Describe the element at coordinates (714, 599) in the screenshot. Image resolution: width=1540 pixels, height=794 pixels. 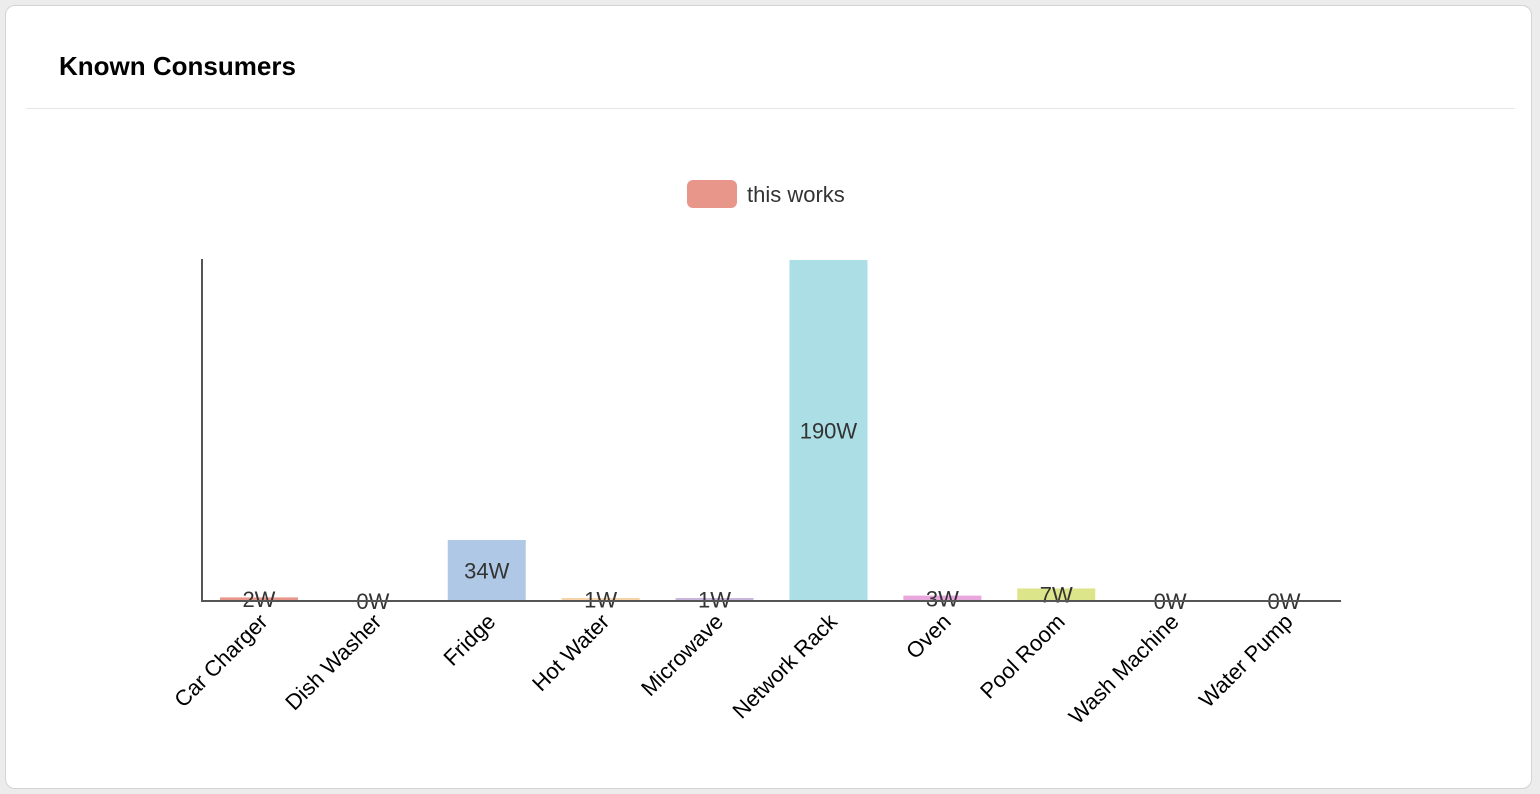
I see `bar-microwave` at that location.